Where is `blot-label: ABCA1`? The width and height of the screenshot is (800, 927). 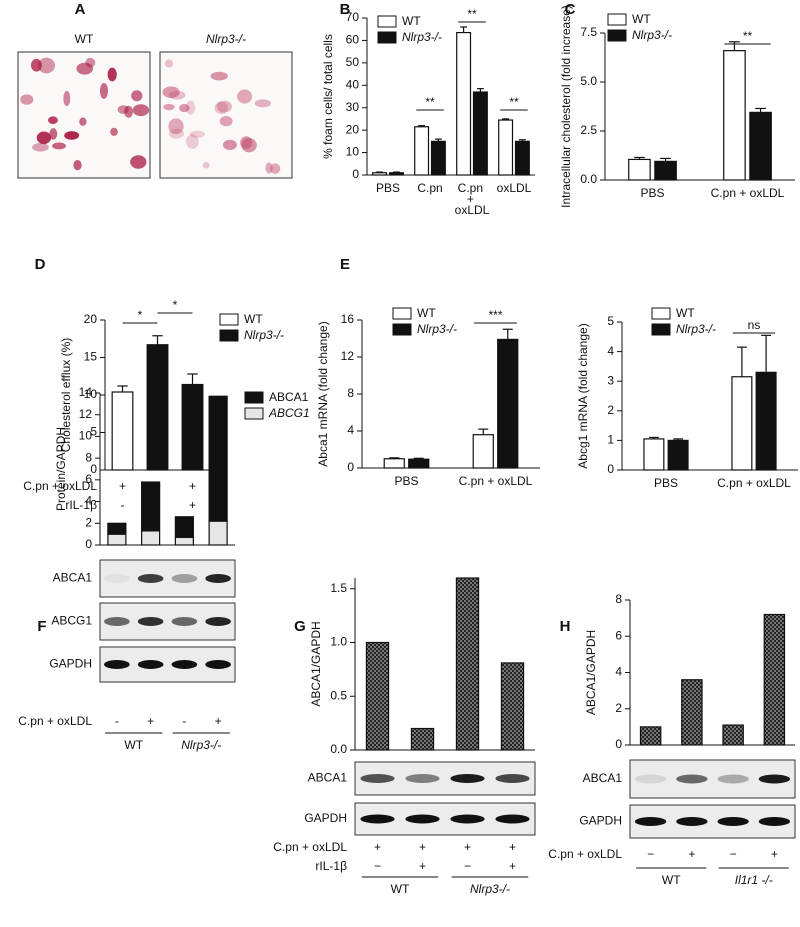 blot-label: ABCA1 is located at coordinates (328, 778).